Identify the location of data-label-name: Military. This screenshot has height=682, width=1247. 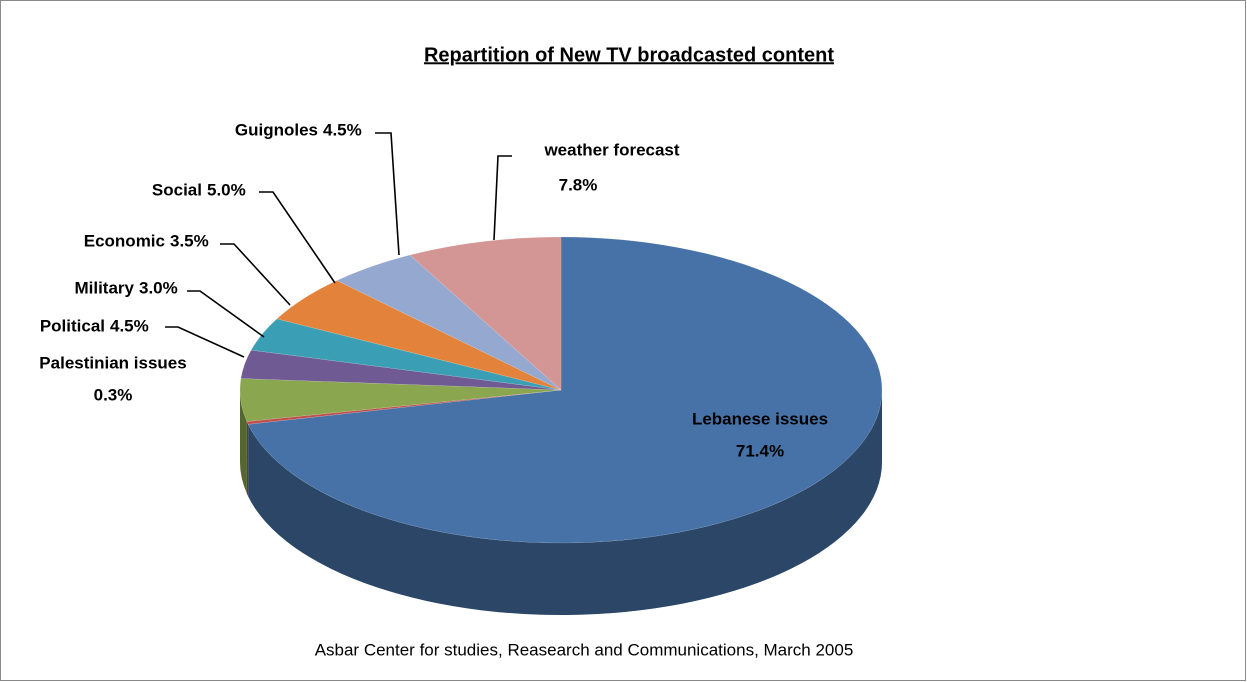
(104, 287).